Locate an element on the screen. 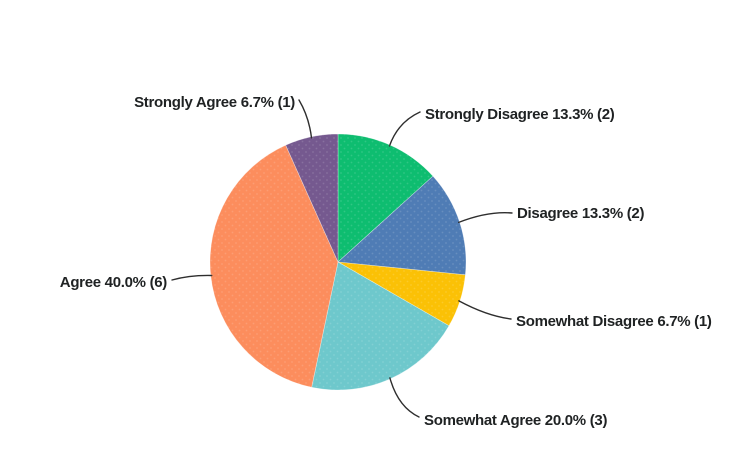 The height and width of the screenshot is (463, 754). leader-line-somewhat-disagree is located at coordinates (485, 310).